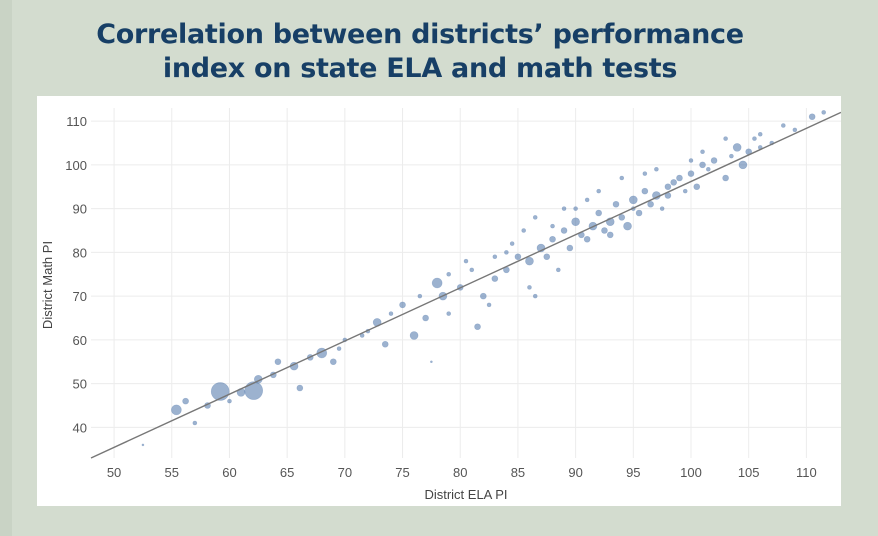  Describe the element at coordinates (575, 472) in the screenshot. I see `x-tick-label: 90` at that location.